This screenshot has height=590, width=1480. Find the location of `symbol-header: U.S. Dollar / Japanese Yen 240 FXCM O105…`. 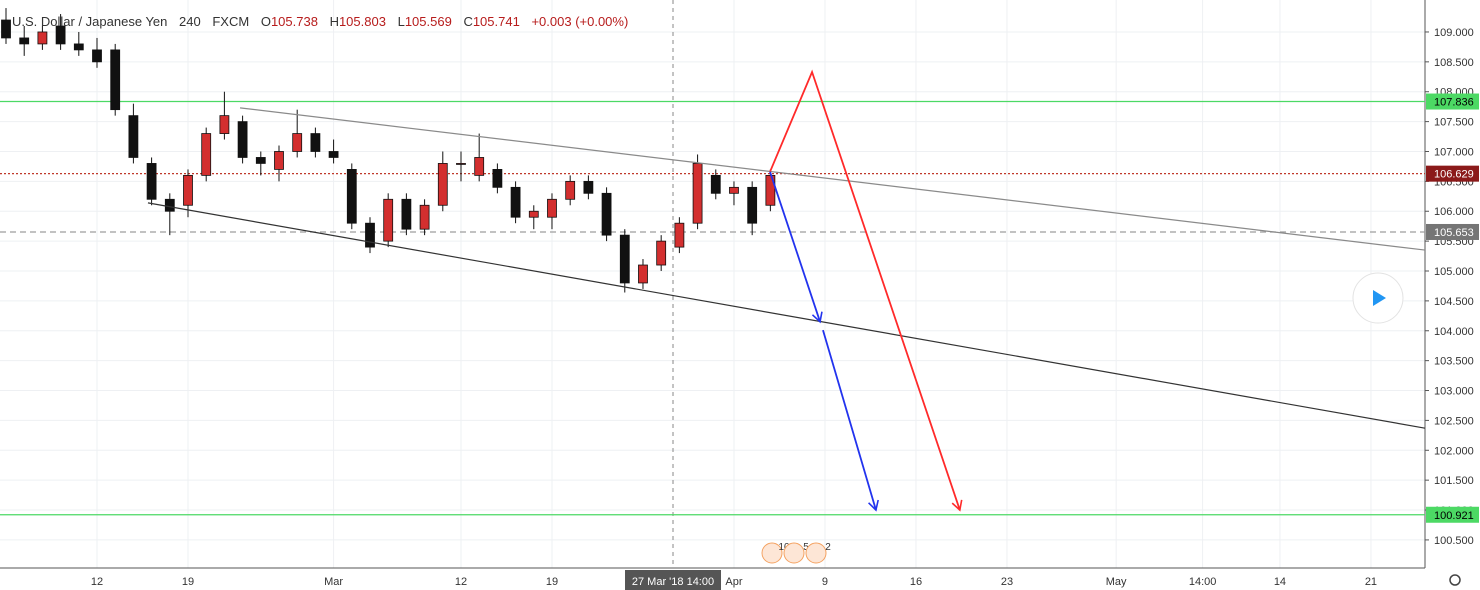

symbol-header: U.S. Dollar / Japanese Yen 240 FXCM O105… is located at coordinates (320, 21).